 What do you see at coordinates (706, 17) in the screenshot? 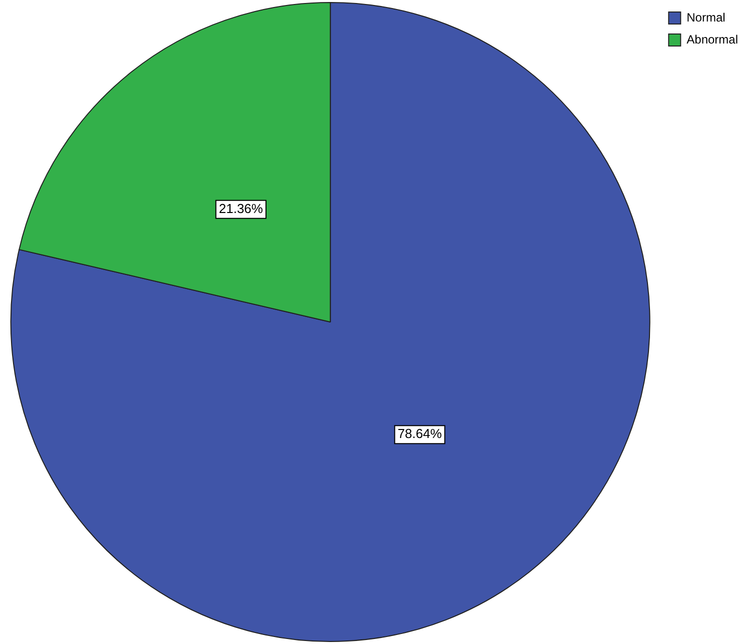
I see `legend-label: Normal` at bounding box center [706, 17].